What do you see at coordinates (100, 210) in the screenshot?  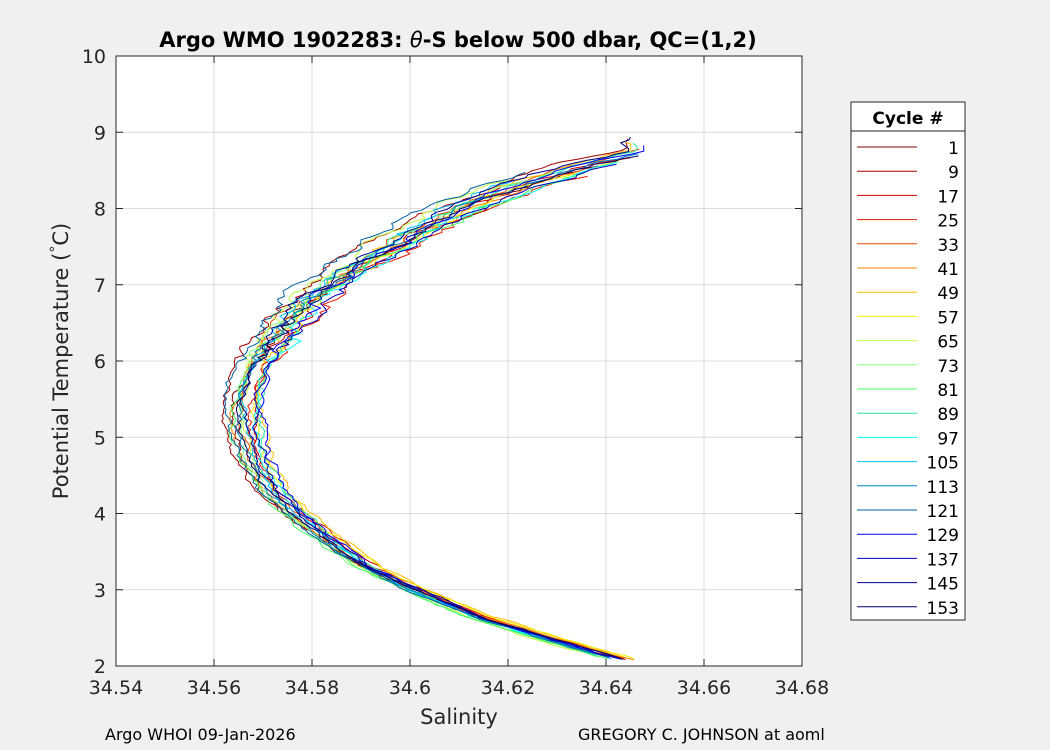 I see `y-tick-label: 8` at bounding box center [100, 210].